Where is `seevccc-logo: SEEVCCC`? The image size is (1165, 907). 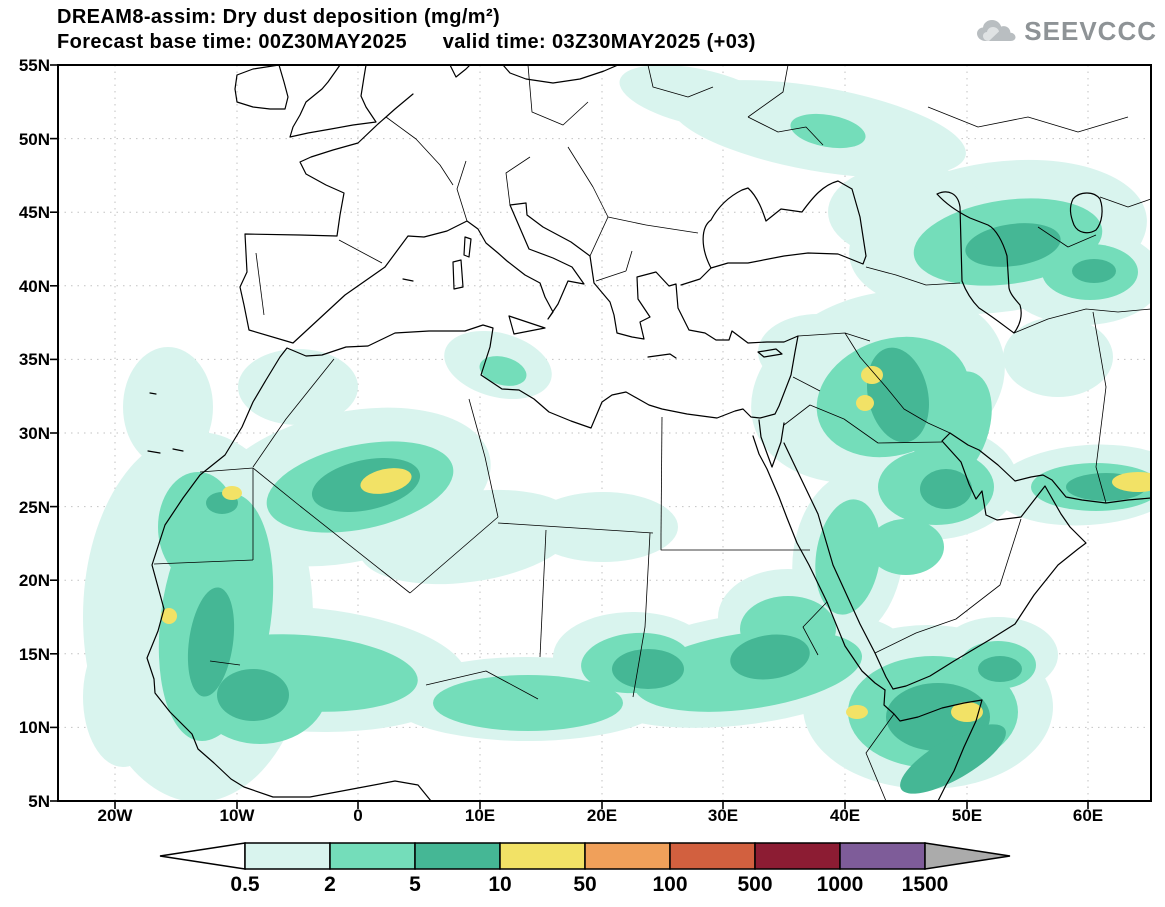
seevccc-logo: SEEVCCC is located at coordinates (1065, 31).